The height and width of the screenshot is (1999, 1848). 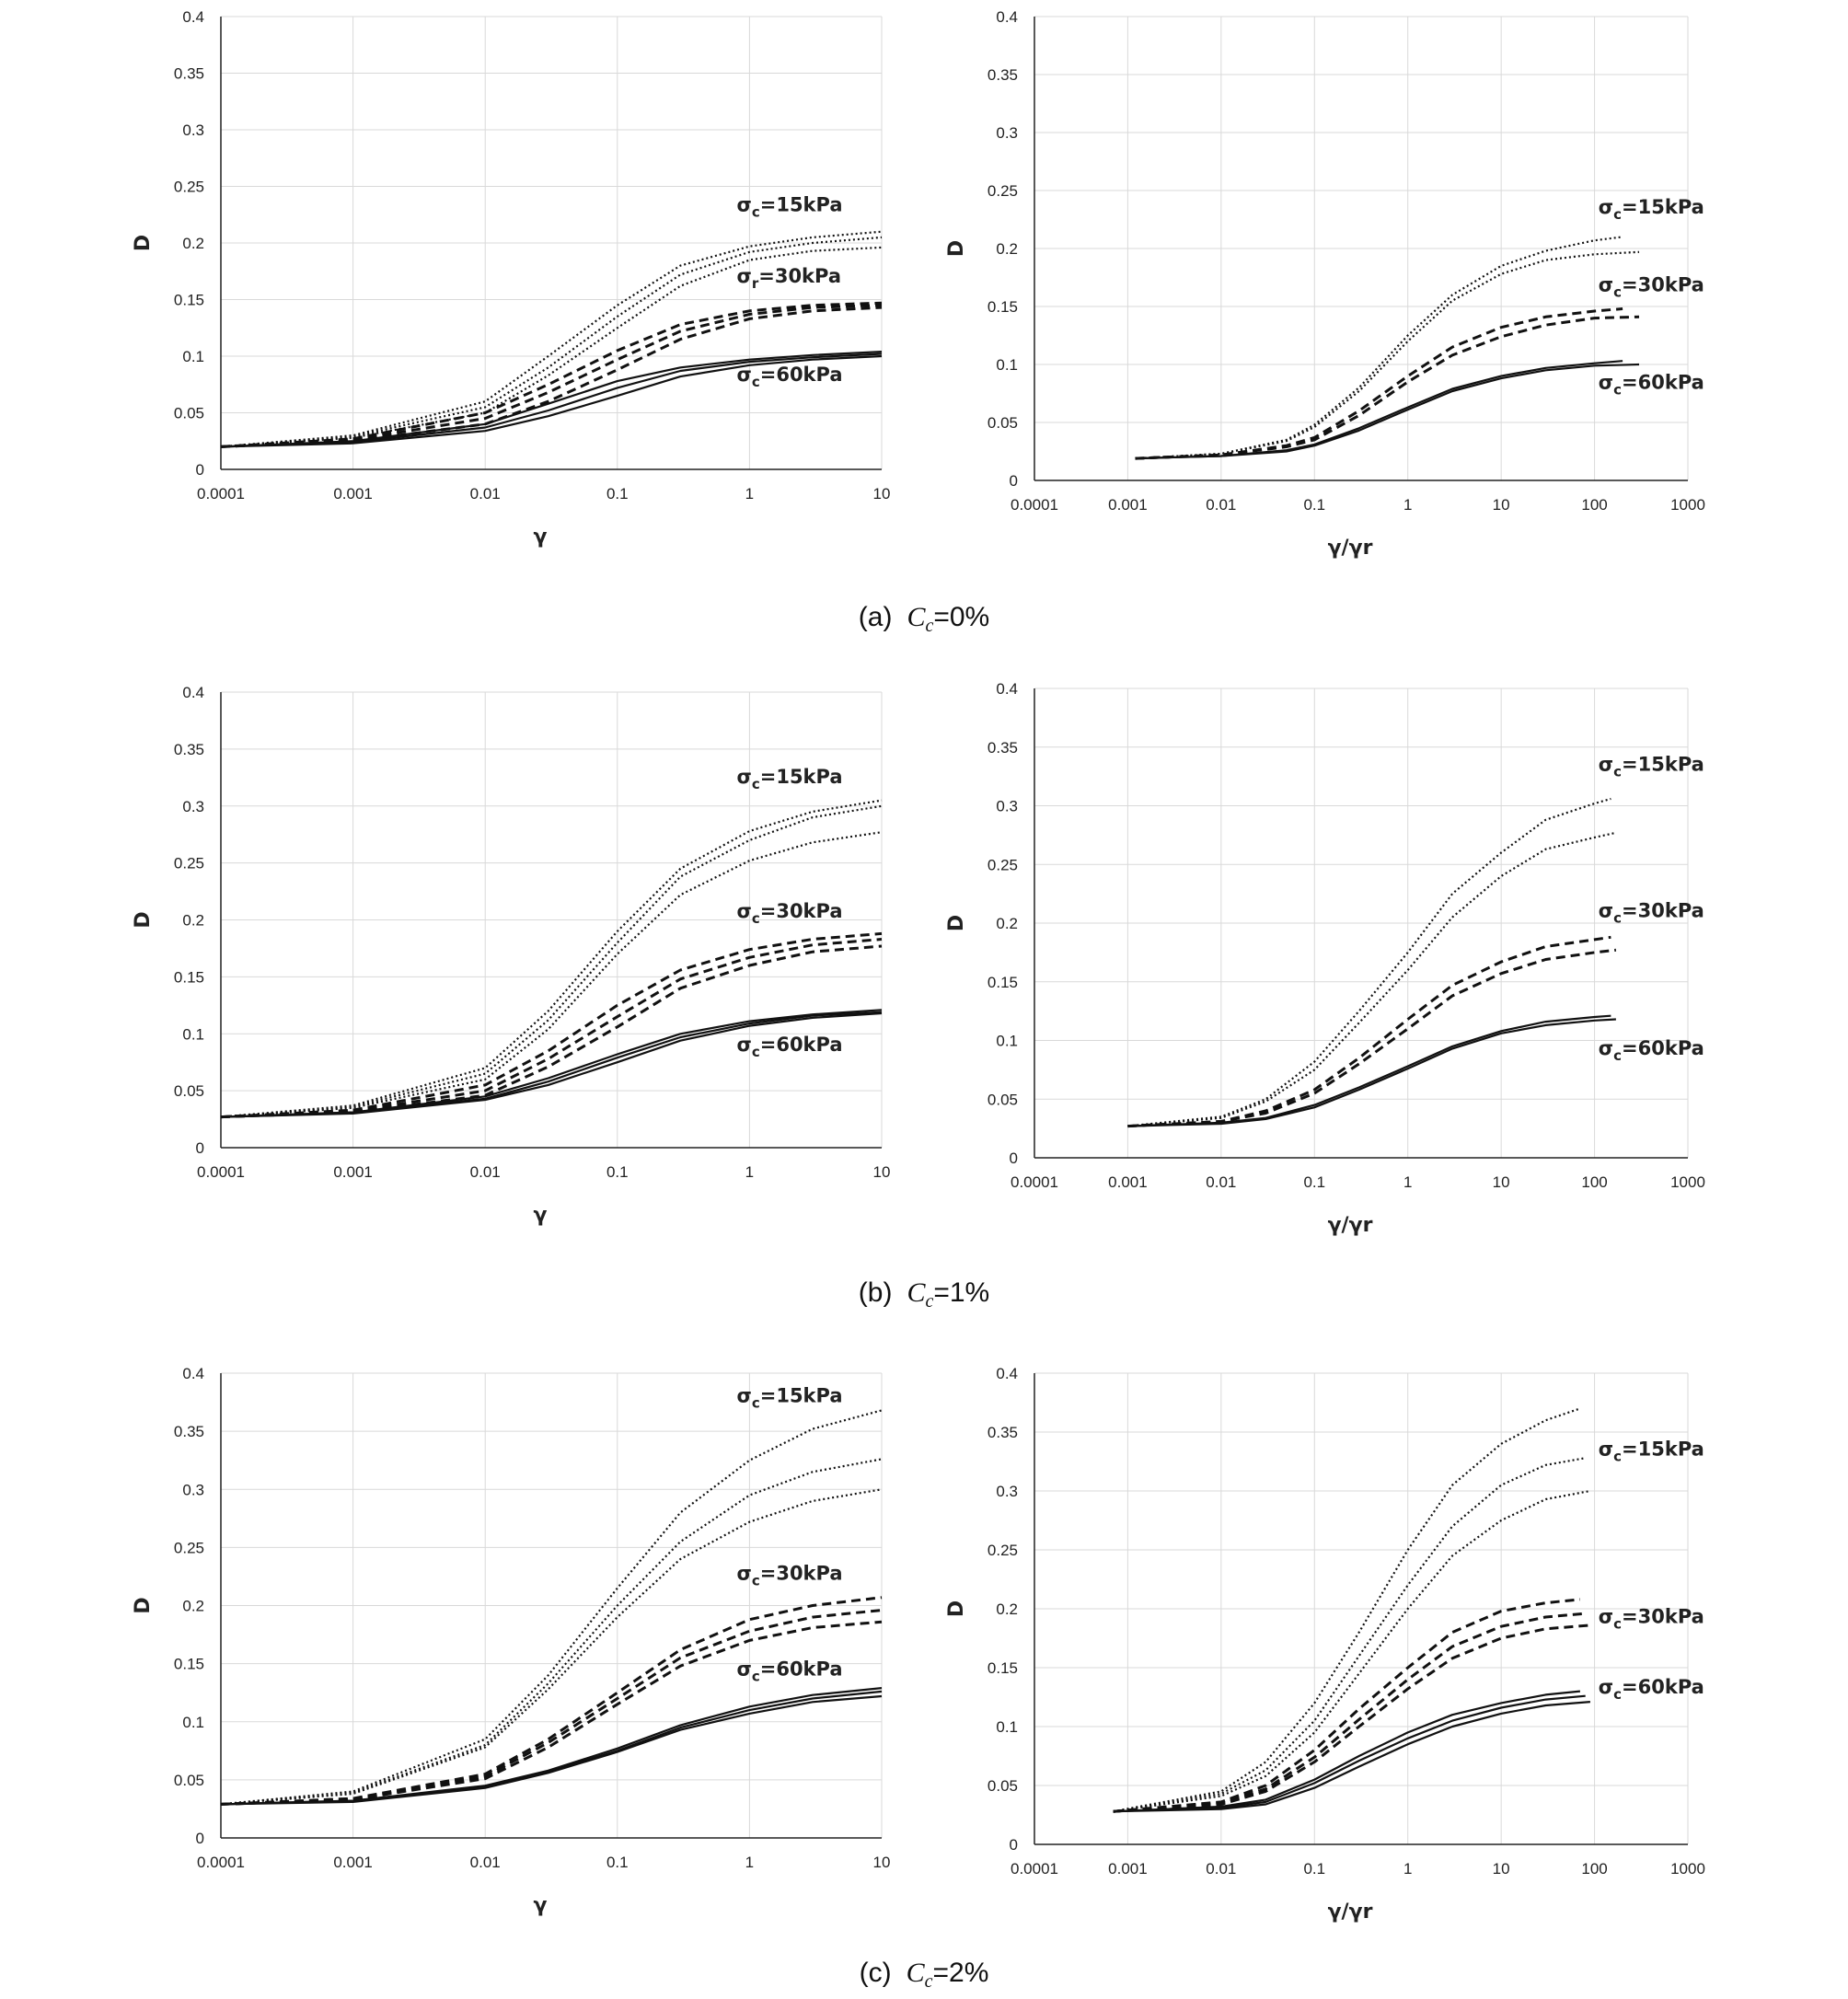 I want to click on caption-a: (a) Cc=0%, so click(x=924, y=619).